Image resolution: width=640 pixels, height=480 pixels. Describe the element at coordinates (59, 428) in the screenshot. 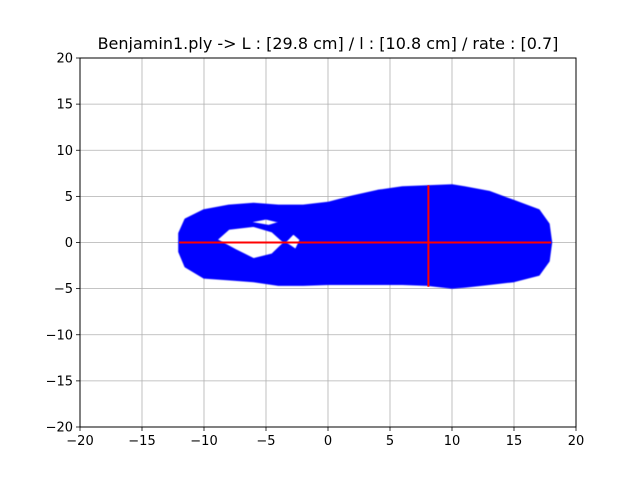

I see `y-tick-label: −20` at that location.